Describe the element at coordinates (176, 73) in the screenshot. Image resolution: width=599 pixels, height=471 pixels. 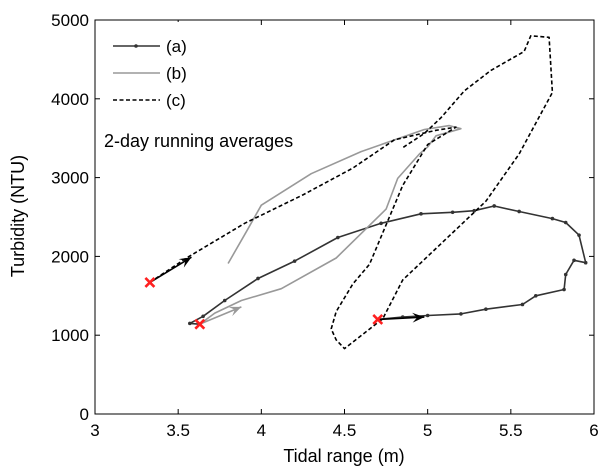
I see `legend-label-1: (b)` at that location.